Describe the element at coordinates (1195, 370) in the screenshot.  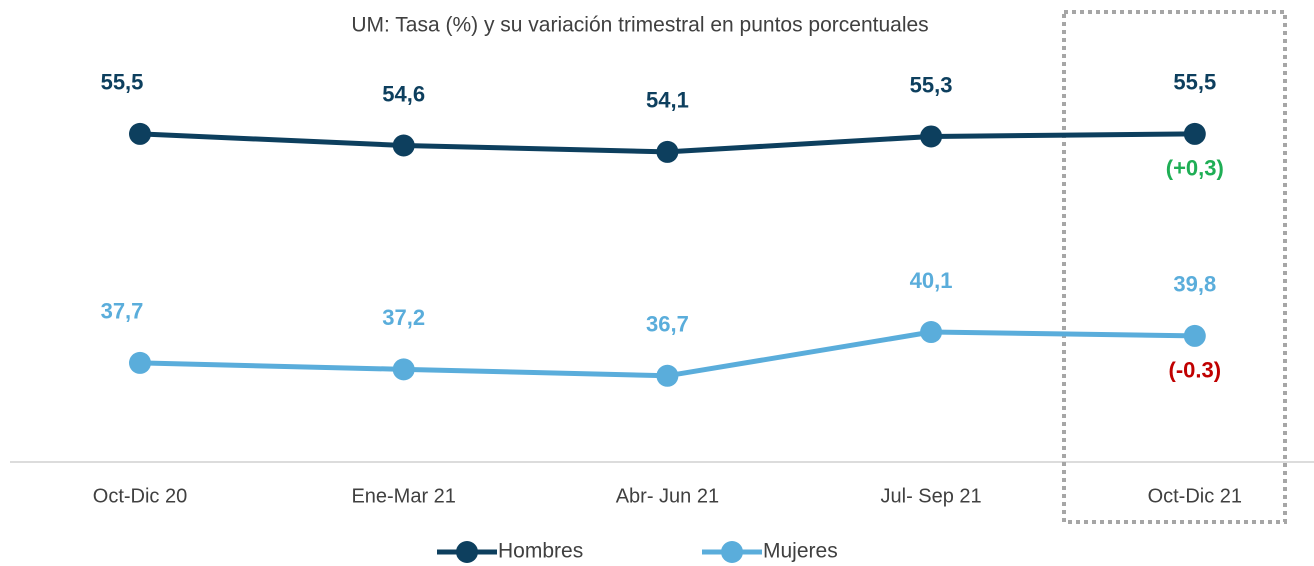
I see `annotation: (-0.3)` at that location.